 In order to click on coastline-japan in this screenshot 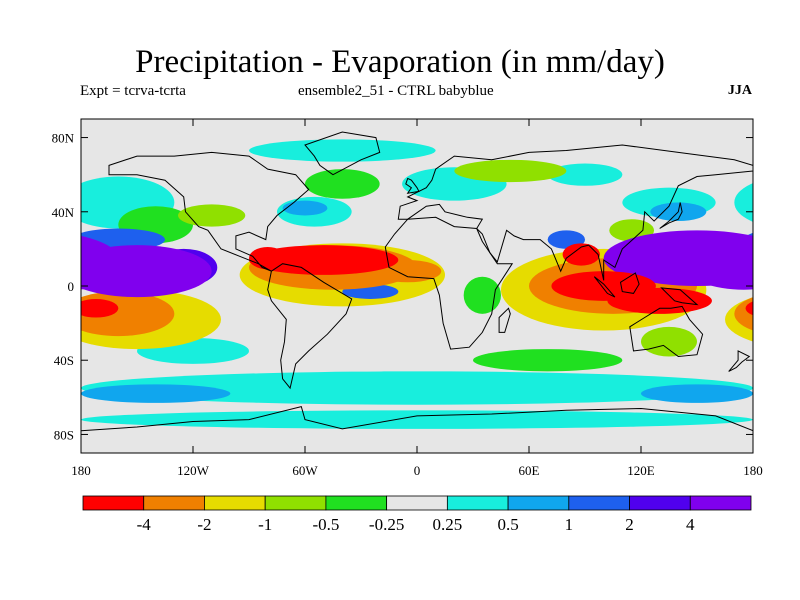, I will do `click(671, 215)`.